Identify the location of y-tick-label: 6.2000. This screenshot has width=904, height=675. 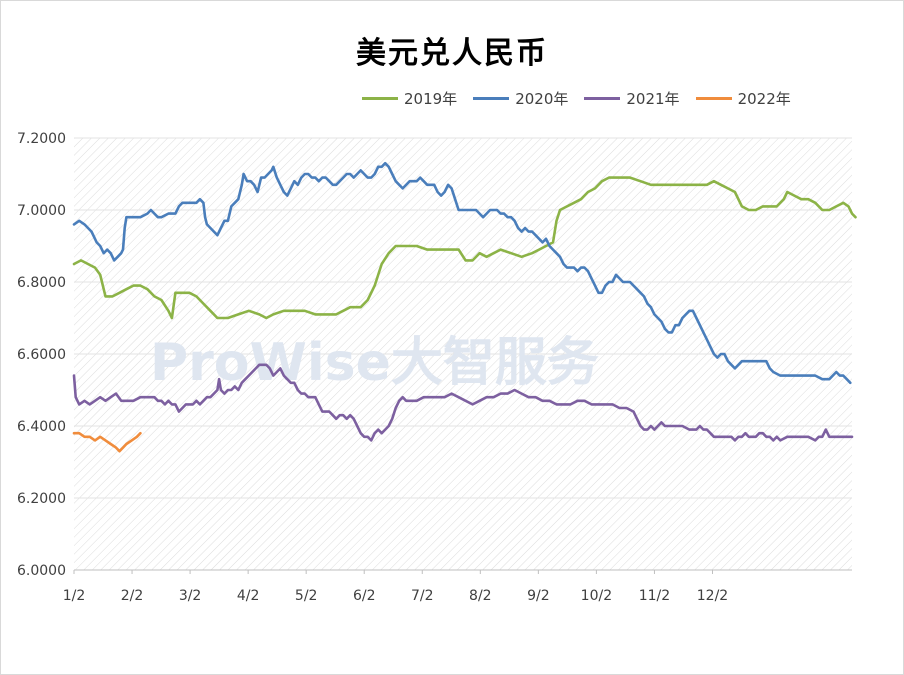
(41, 499).